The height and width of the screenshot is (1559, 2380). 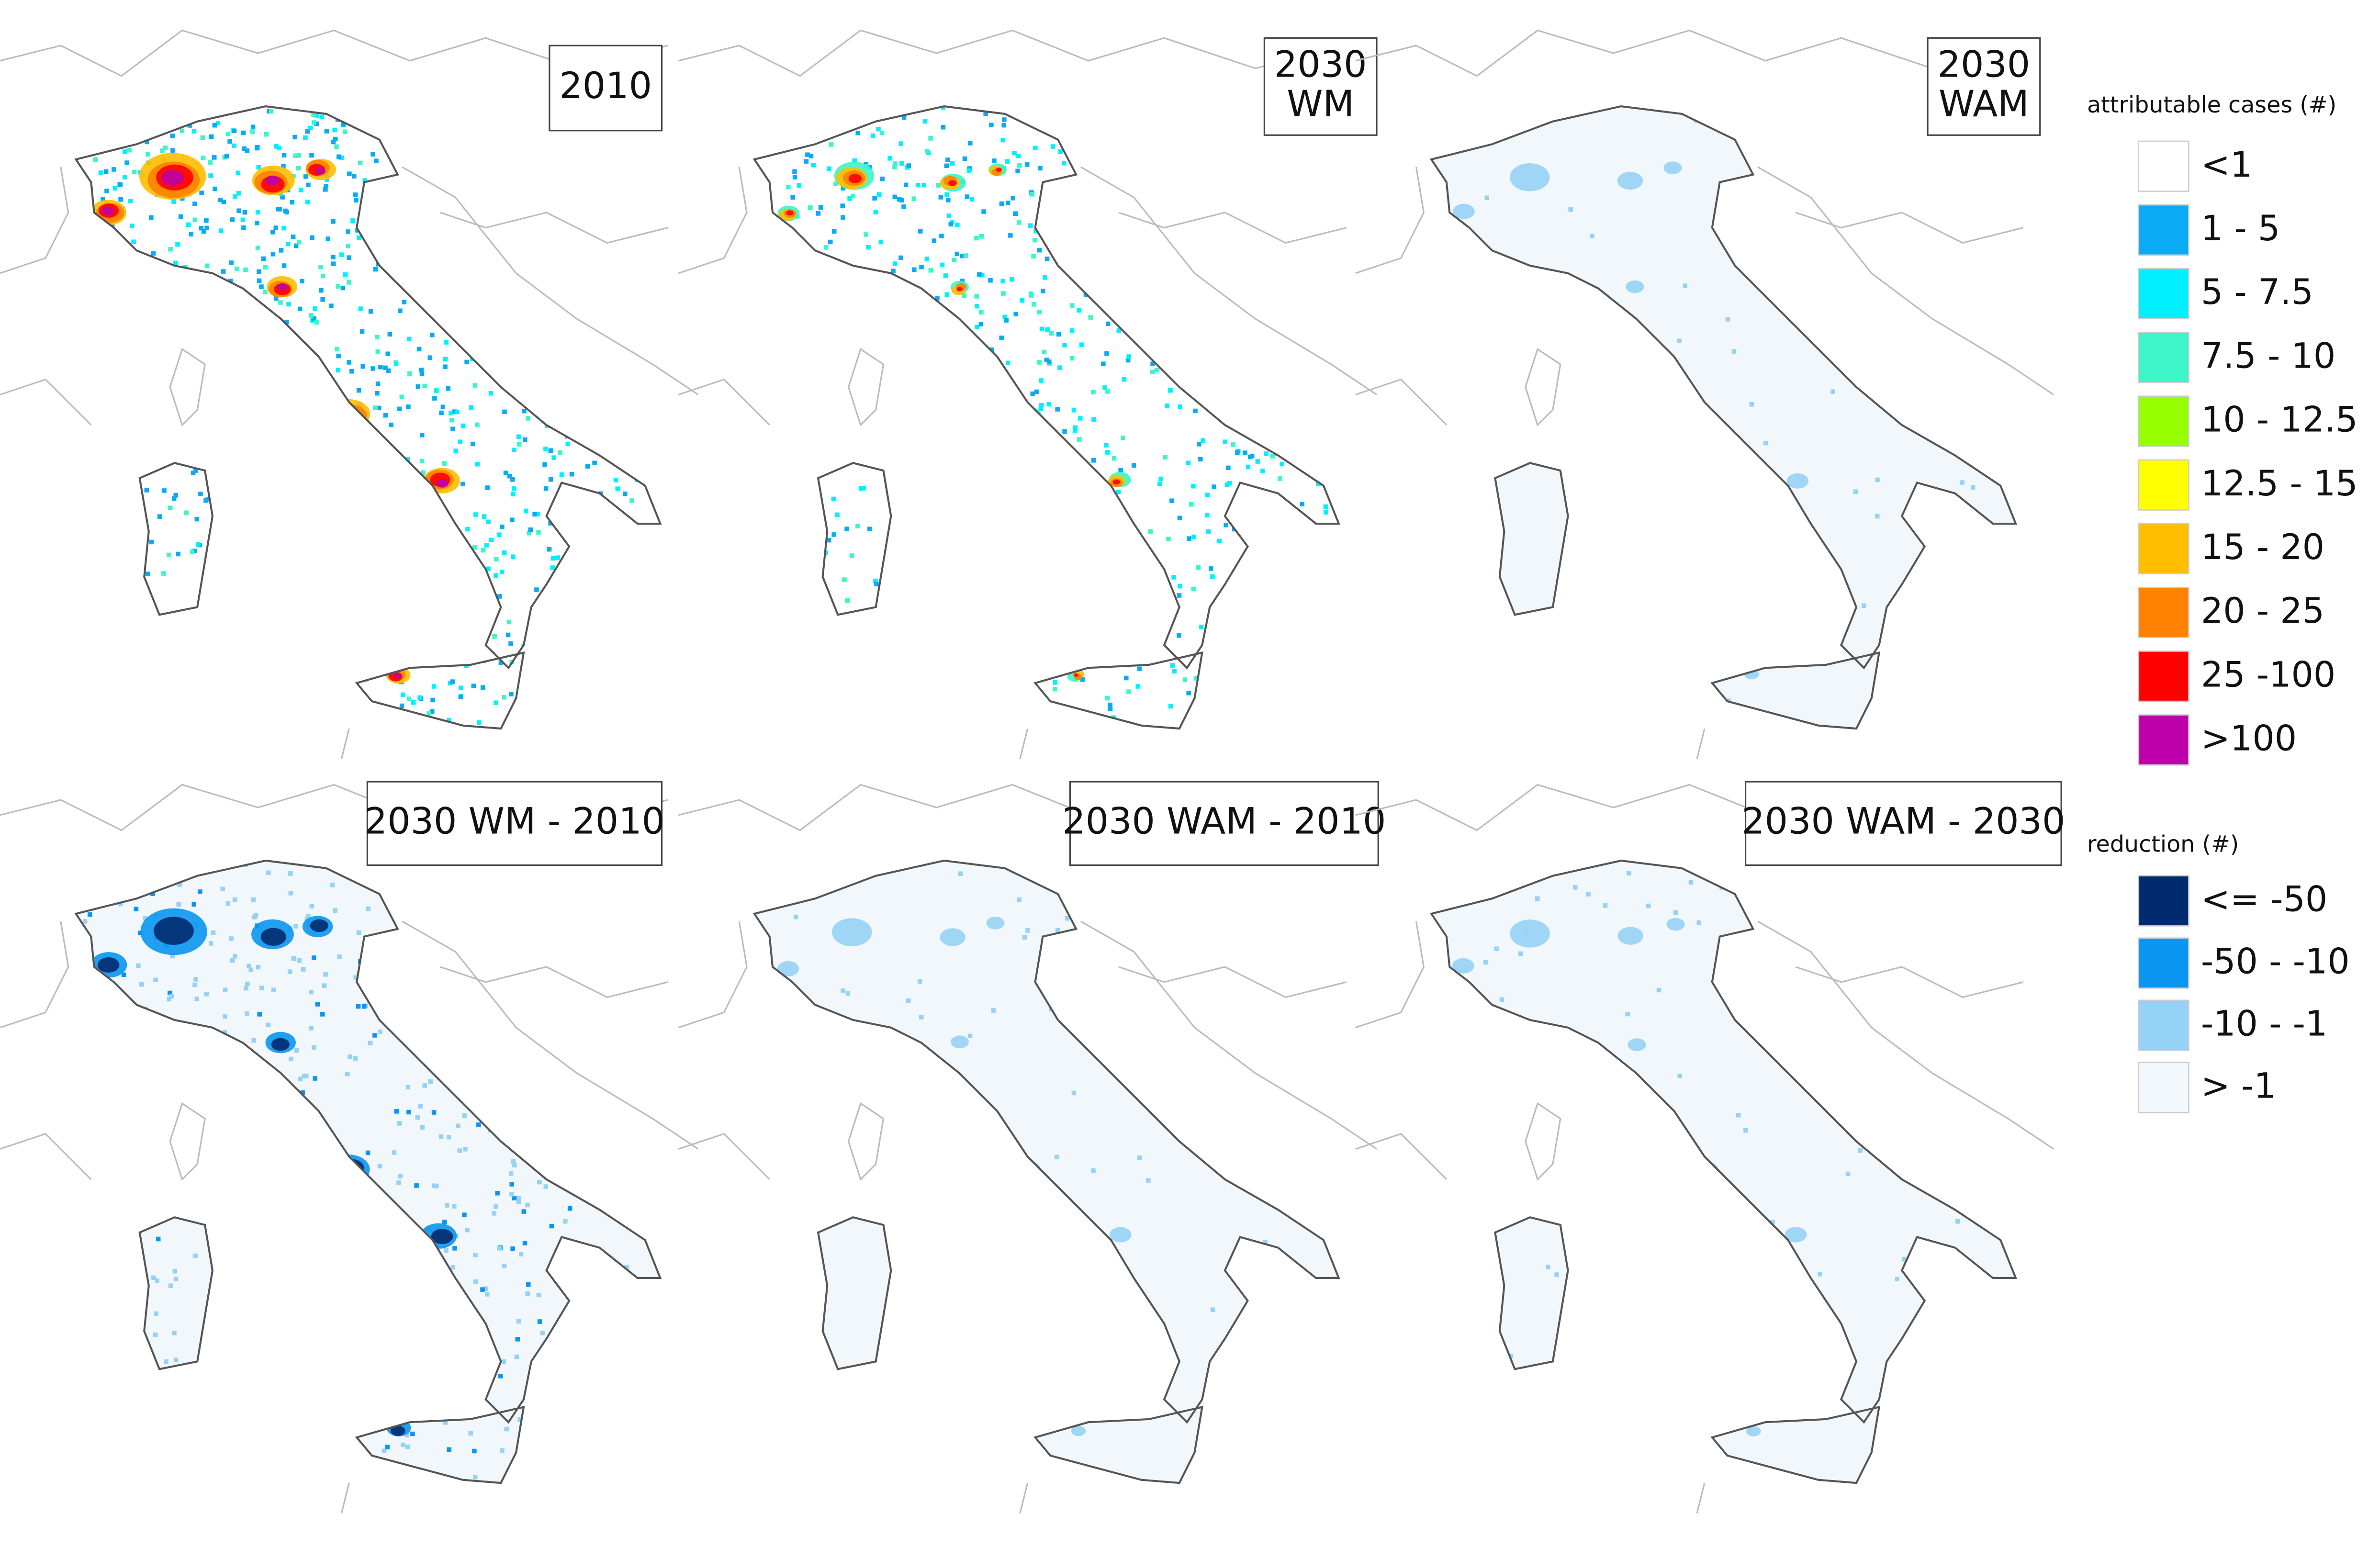 What do you see at coordinates (1796, 1235) in the screenshot?
I see `hotspot` at bounding box center [1796, 1235].